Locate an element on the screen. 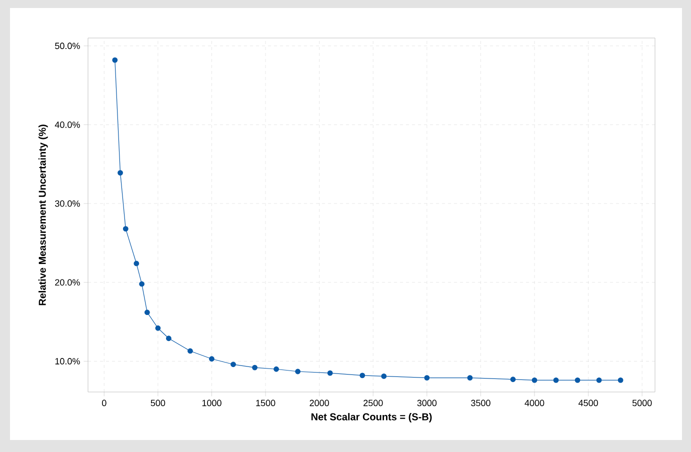  y-tick-label: 10.0% is located at coordinates (67, 361).